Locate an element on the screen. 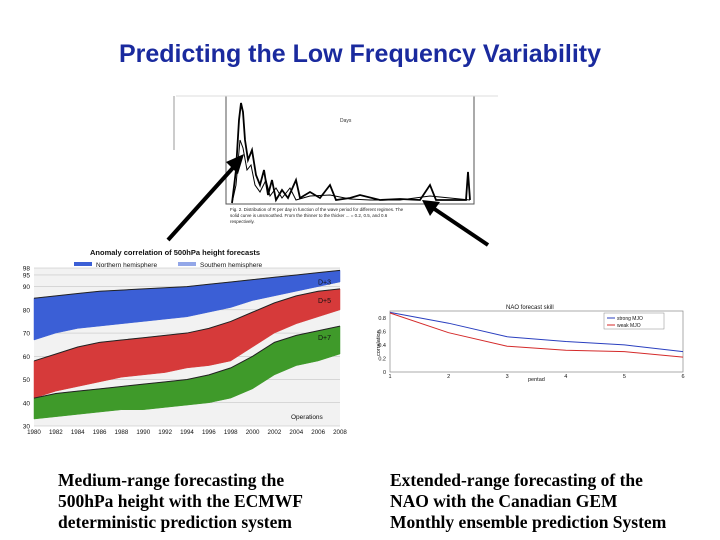 The width and height of the screenshot is (720, 540). nao-y-tick-label: 0.2 is located at coordinates (382, 359).